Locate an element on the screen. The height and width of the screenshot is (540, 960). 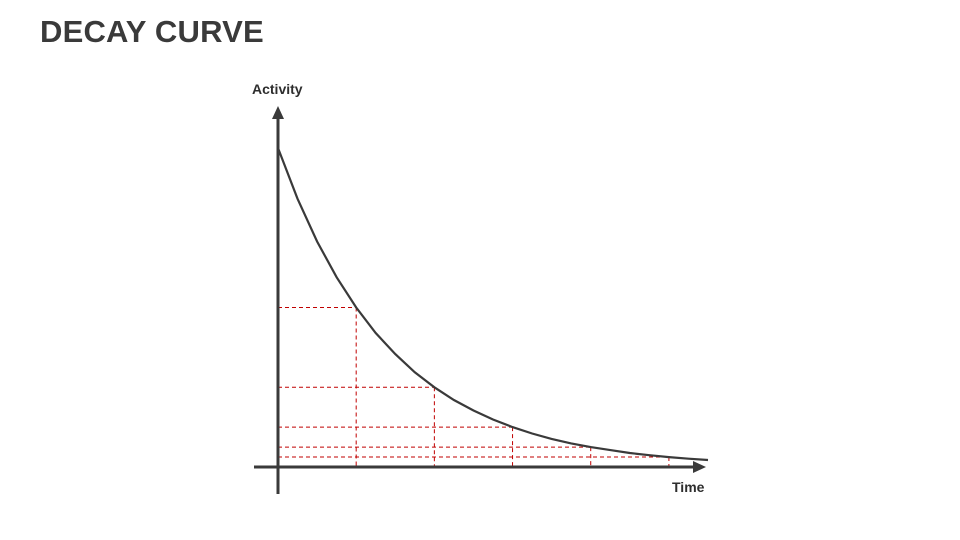
x-axis-arrowhead is located at coordinates (699, 467).